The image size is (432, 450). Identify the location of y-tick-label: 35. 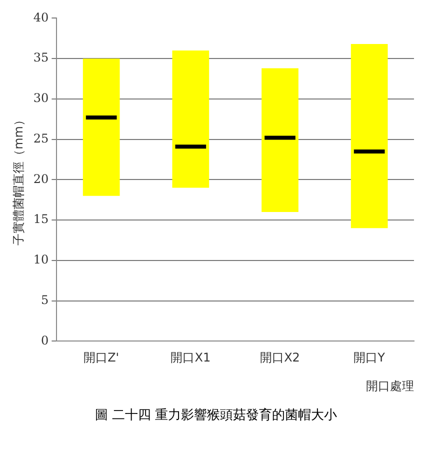
(41, 57).